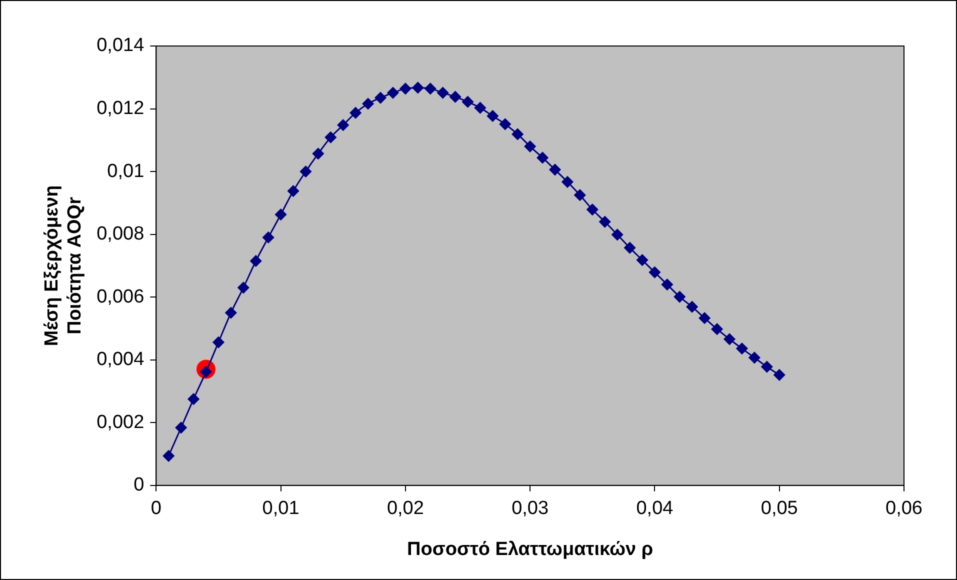  Describe the element at coordinates (530, 509) in the screenshot. I see `x-tick-label: 0,03` at that location.